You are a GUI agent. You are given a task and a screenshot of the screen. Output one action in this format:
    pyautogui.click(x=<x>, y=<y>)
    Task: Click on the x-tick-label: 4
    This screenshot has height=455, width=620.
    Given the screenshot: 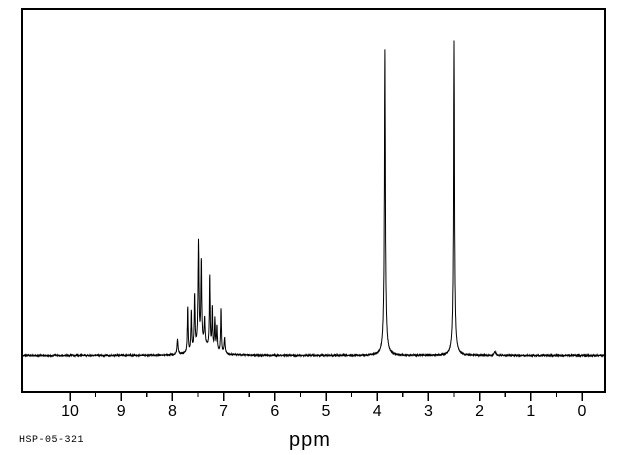 What is the action you would take?
    pyautogui.click(x=377, y=411)
    